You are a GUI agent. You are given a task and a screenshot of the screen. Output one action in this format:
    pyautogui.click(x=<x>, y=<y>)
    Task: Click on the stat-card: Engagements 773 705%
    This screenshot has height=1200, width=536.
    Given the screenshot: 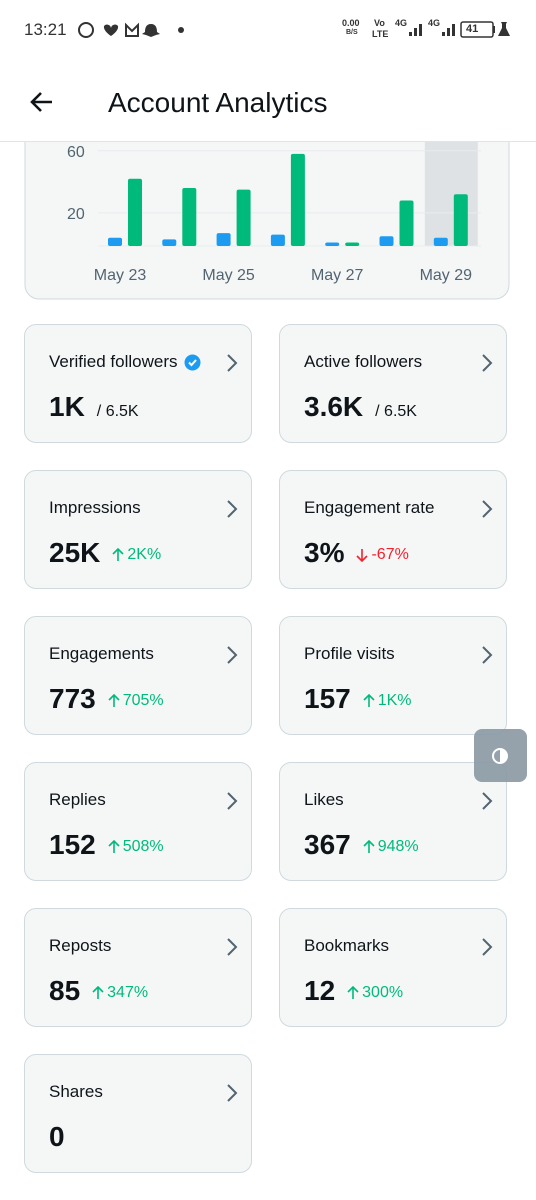 What is the action you would take?
    pyautogui.click(x=138, y=675)
    